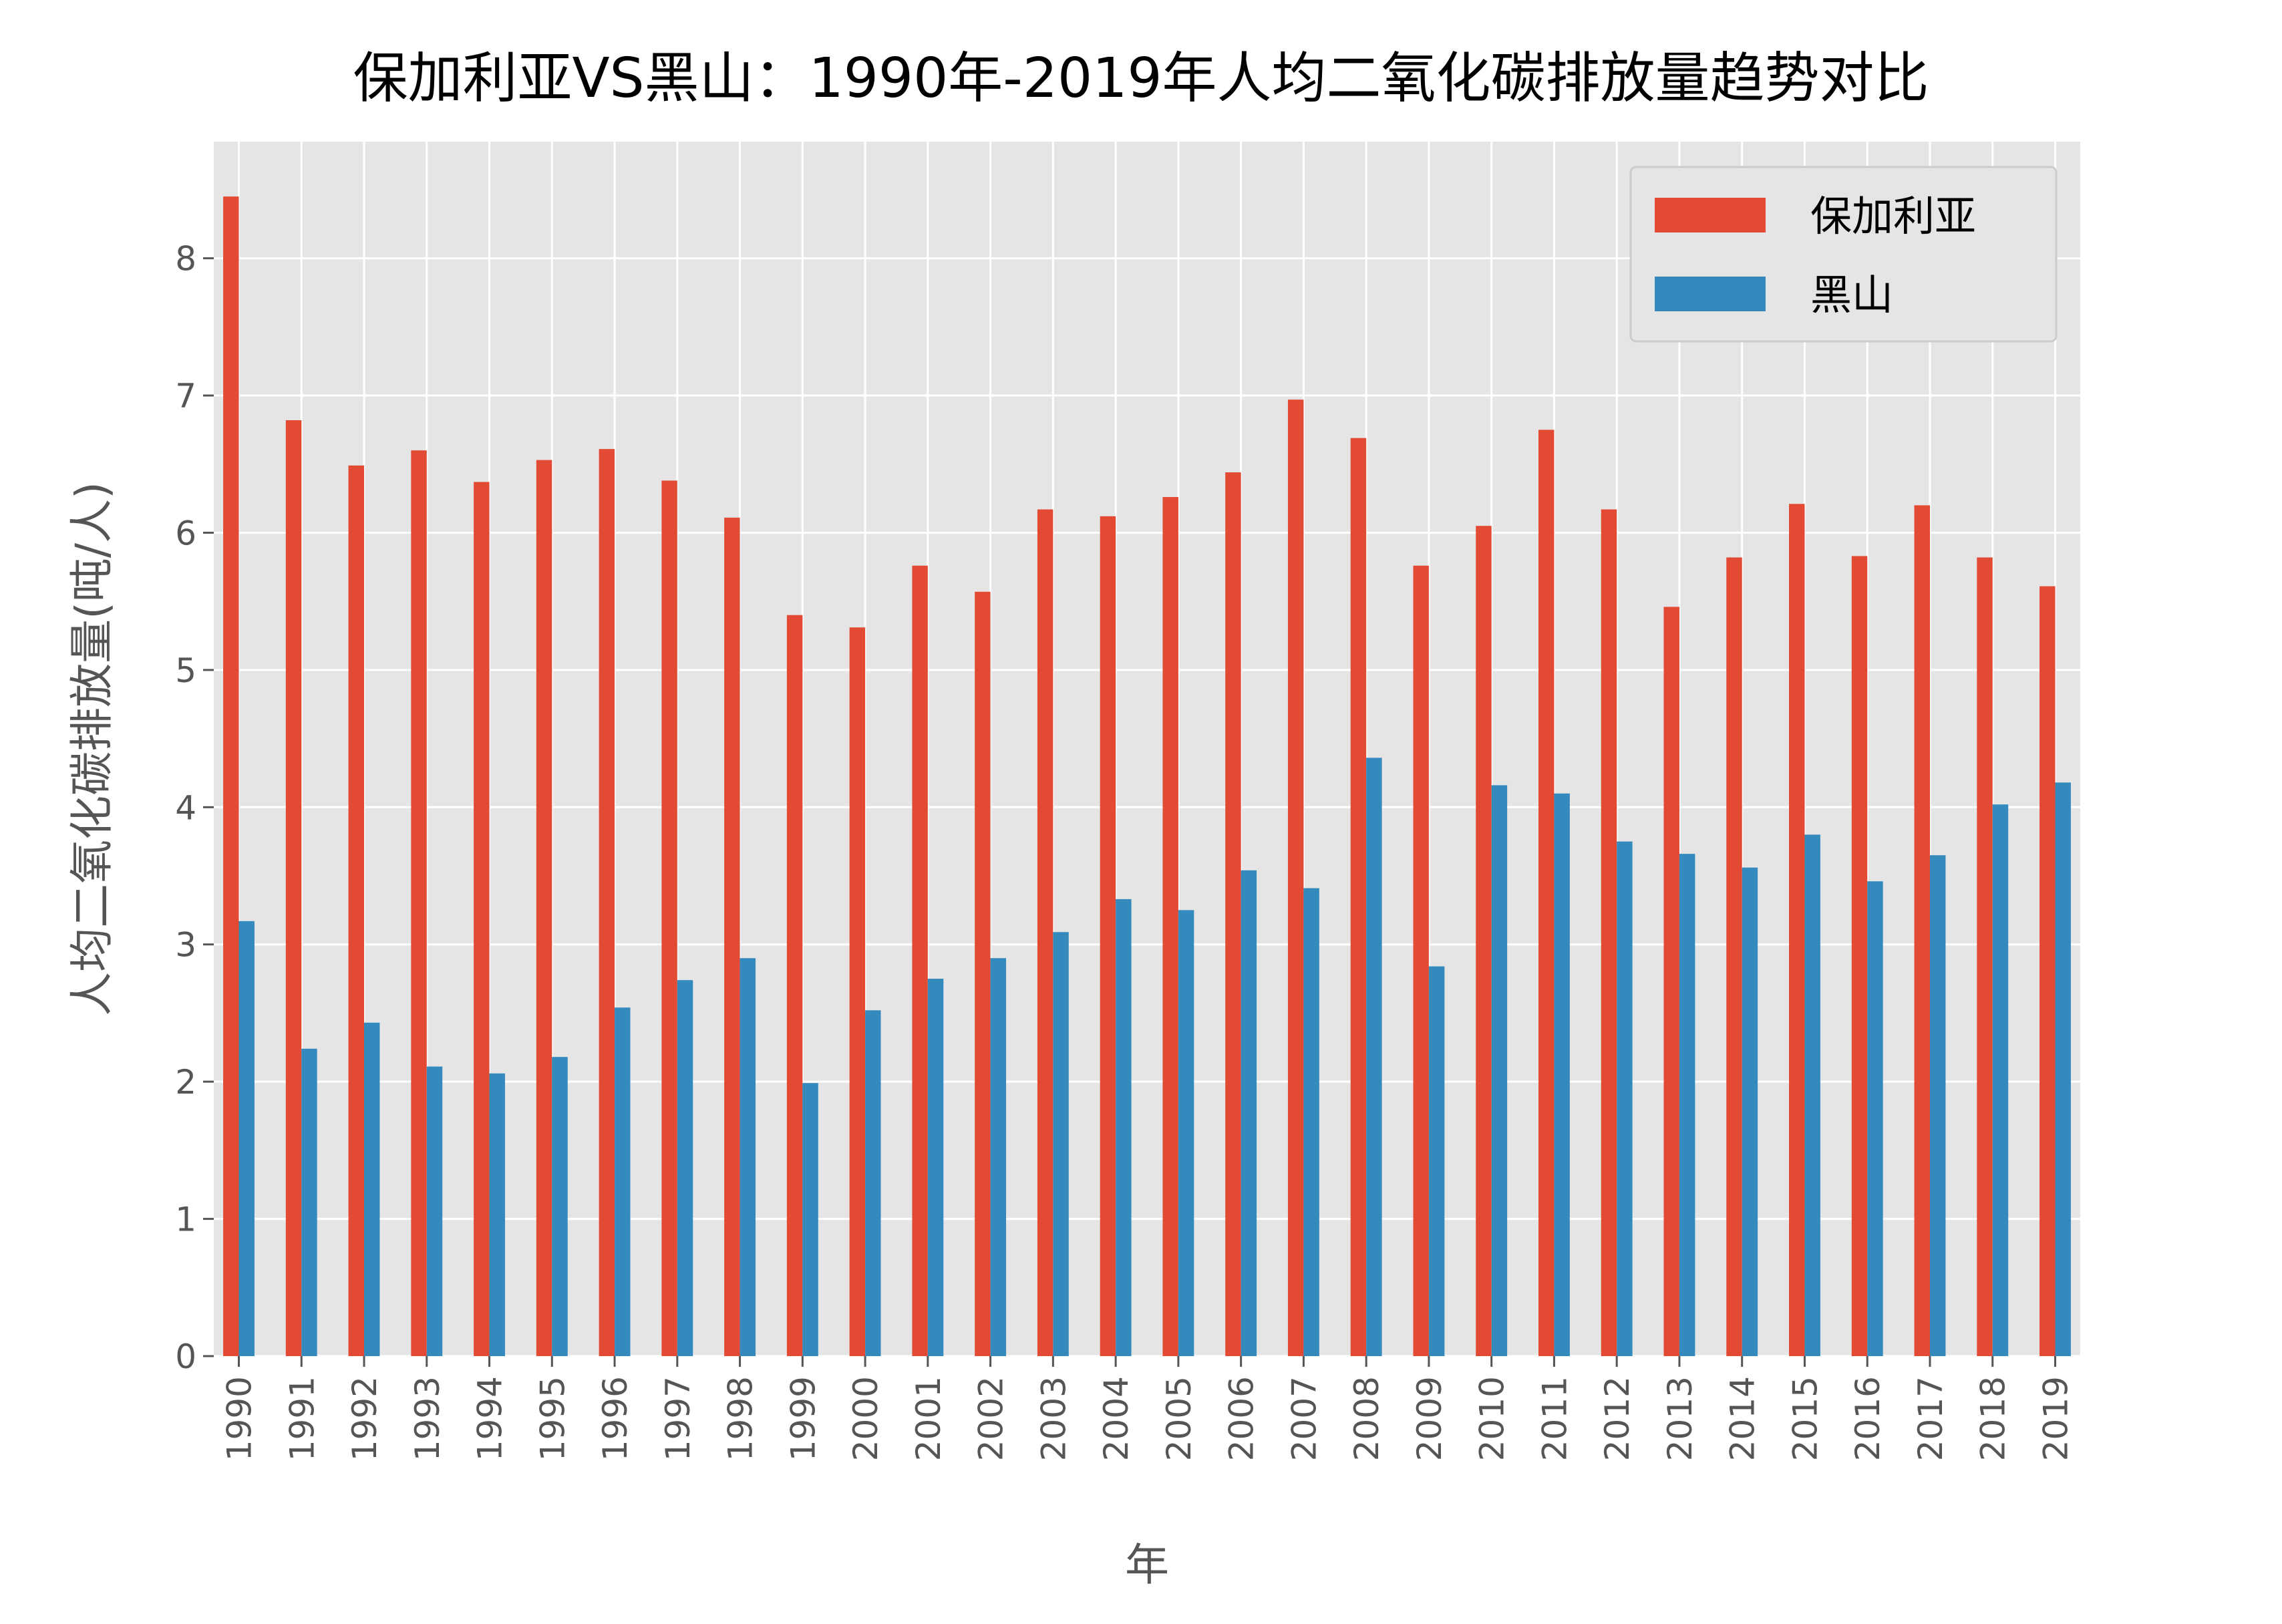 The width and height of the screenshot is (2282, 1624). Describe the element at coordinates (1241, 1418) in the screenshot. I see `x-tick-label: 2006` at that location.